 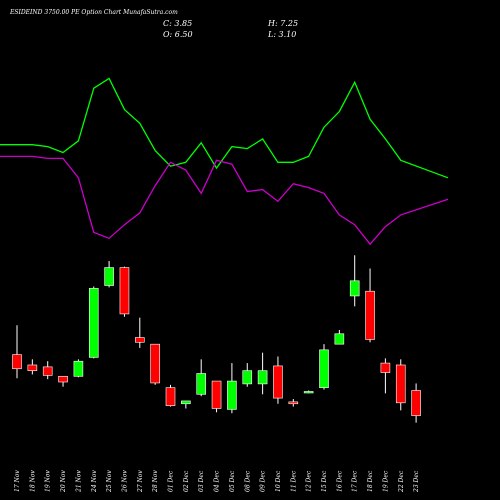 I want to click on x-tick-label: 20 Nov, so click(x=63, y=481).